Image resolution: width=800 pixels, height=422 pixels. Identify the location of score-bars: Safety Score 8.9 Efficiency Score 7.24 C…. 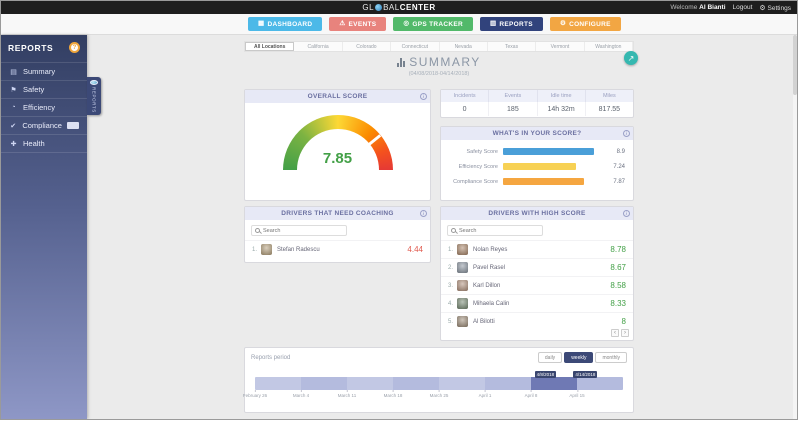
(537, 162).